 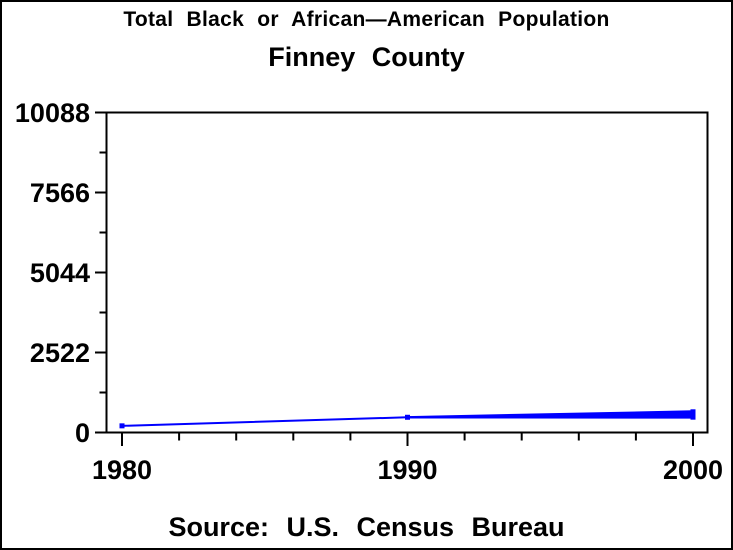 I want to click on x-tick-label: 1980, so click(x=122, y=470).